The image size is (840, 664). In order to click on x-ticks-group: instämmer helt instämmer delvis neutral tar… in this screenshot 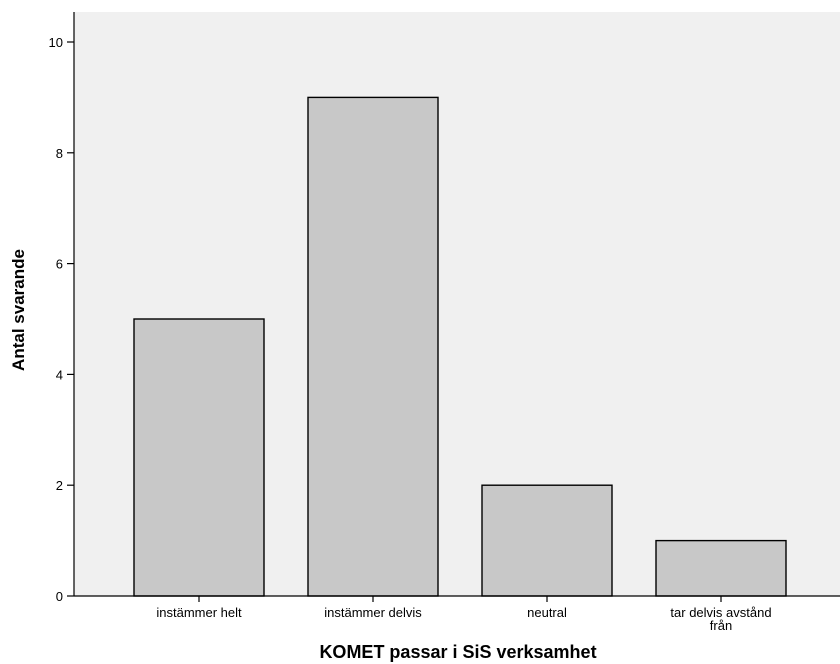, I will do `click(464, 614)`.